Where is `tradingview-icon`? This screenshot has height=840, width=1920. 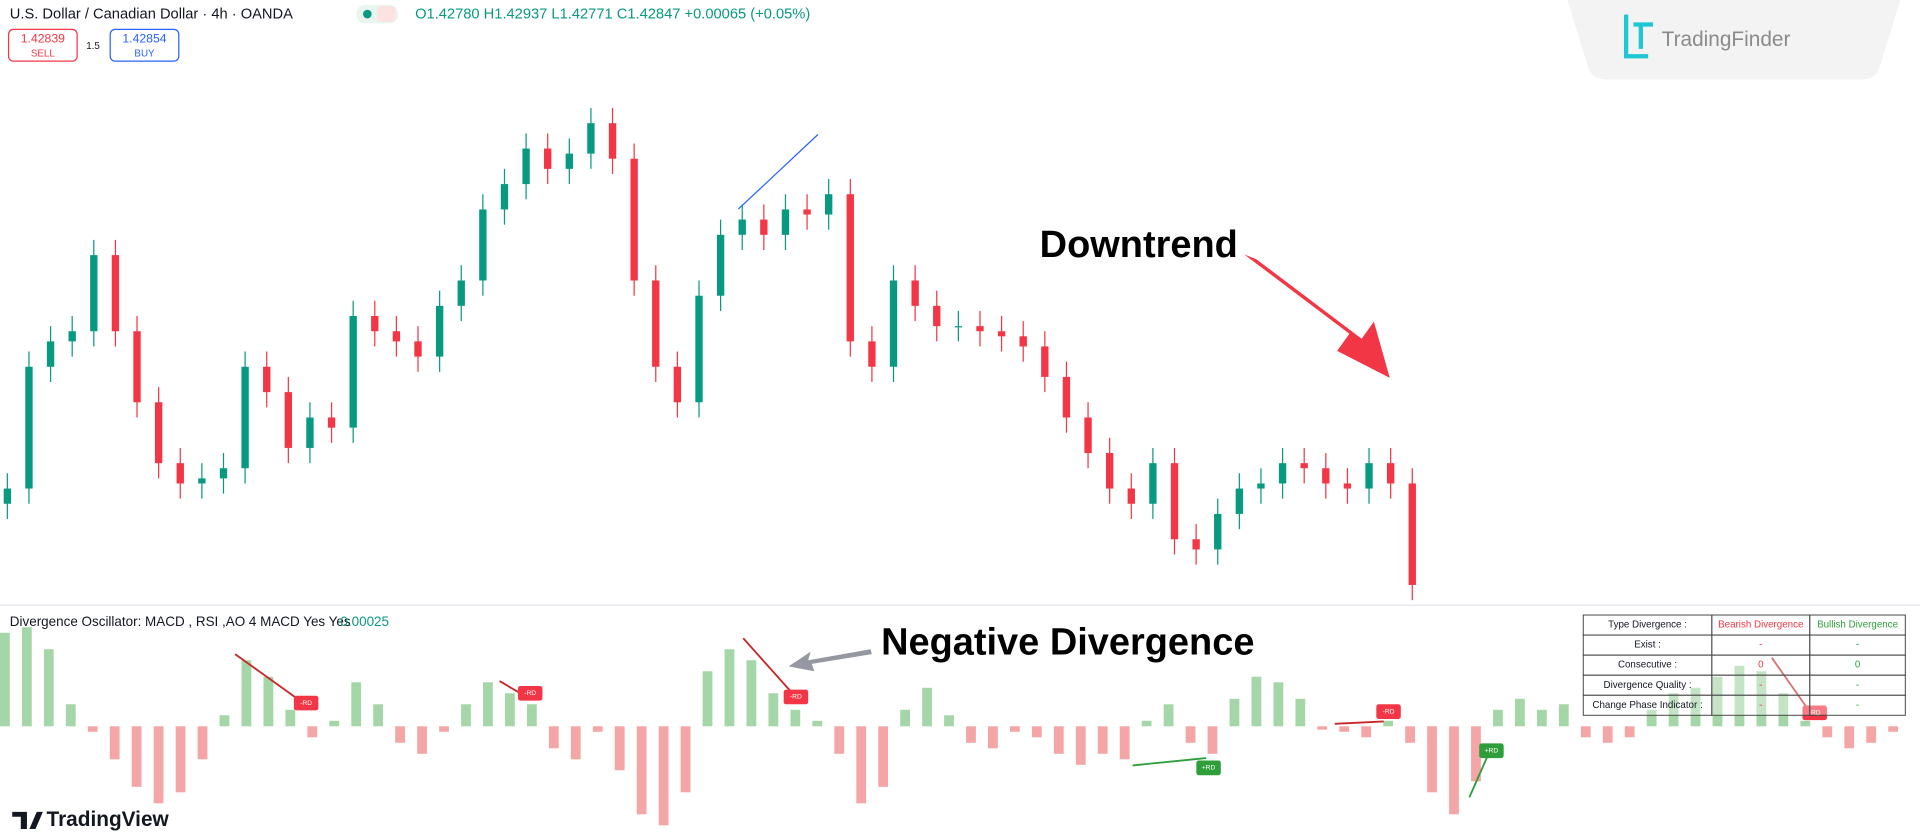
tradingview-icon is located at coordinates (27, 820).